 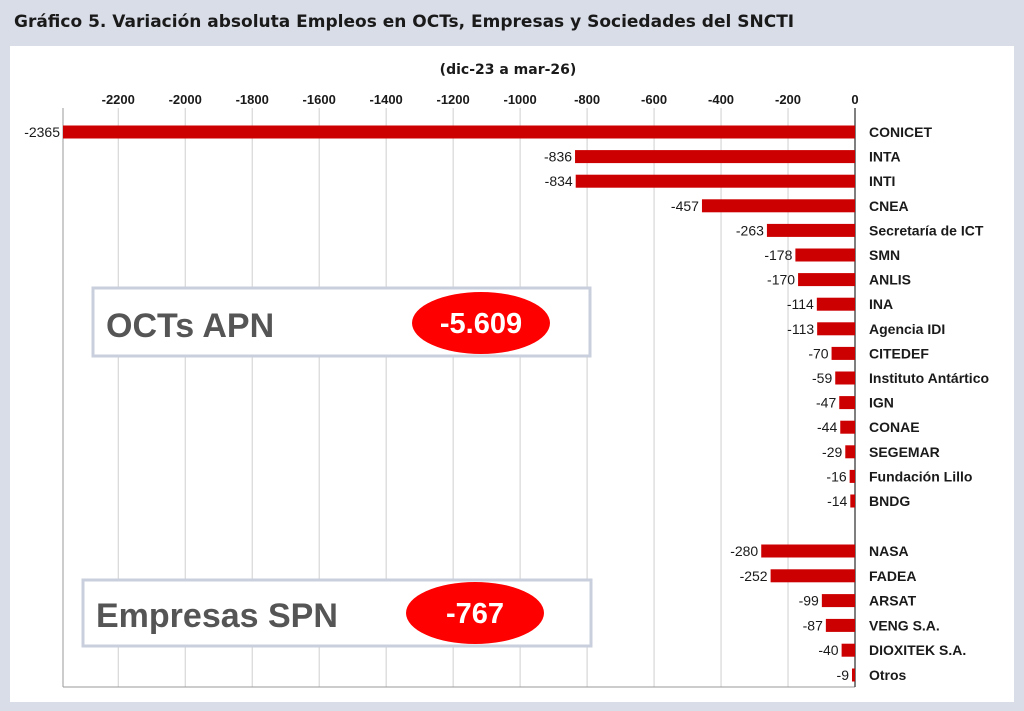 I want to click on group-total-value: -5.609, so click(x=481, y=324).